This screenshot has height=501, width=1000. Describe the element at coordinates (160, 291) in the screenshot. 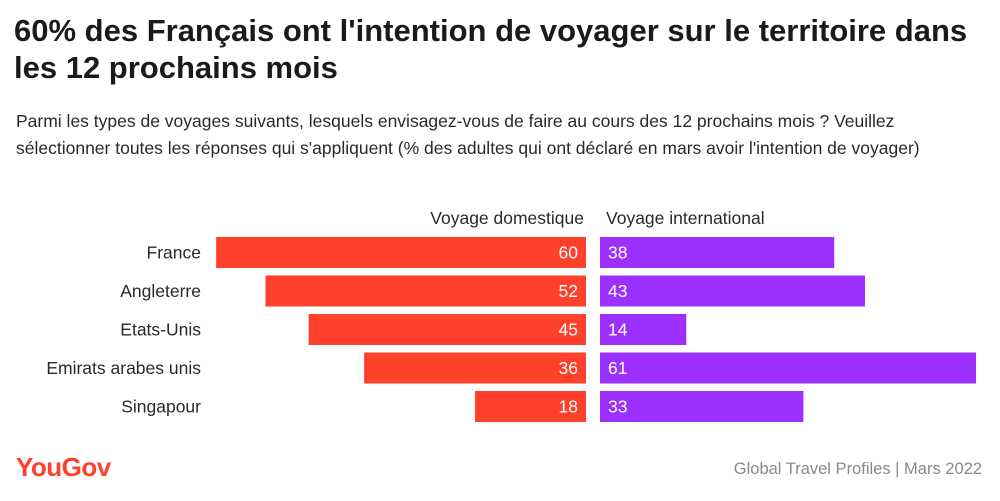

I see `category-label: Angleterre` at that location.